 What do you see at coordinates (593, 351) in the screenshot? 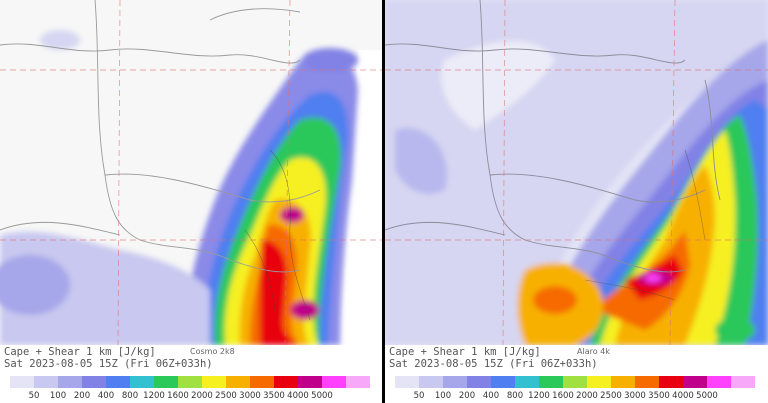
I see `right-model-name: Alaro 4k` at bounding box center [593, 351].